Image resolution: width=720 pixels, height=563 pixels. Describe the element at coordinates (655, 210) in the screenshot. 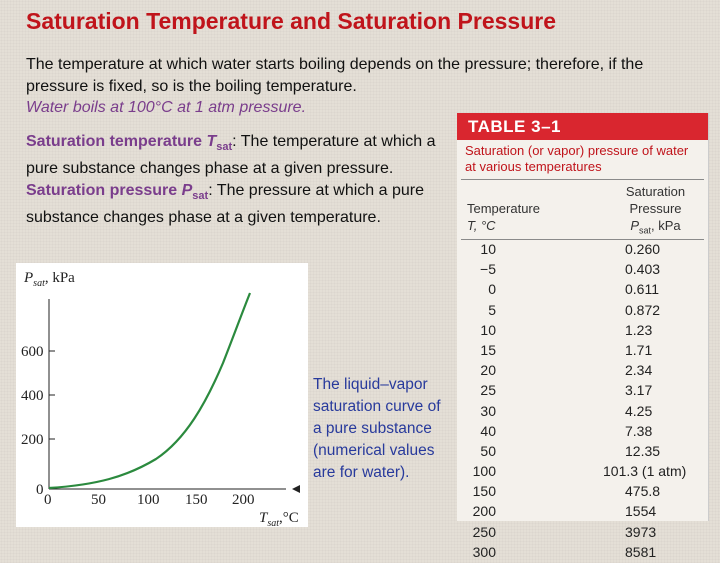

I see `column-header-pressure: Saturation Pressure Psat, kPa` at that location.